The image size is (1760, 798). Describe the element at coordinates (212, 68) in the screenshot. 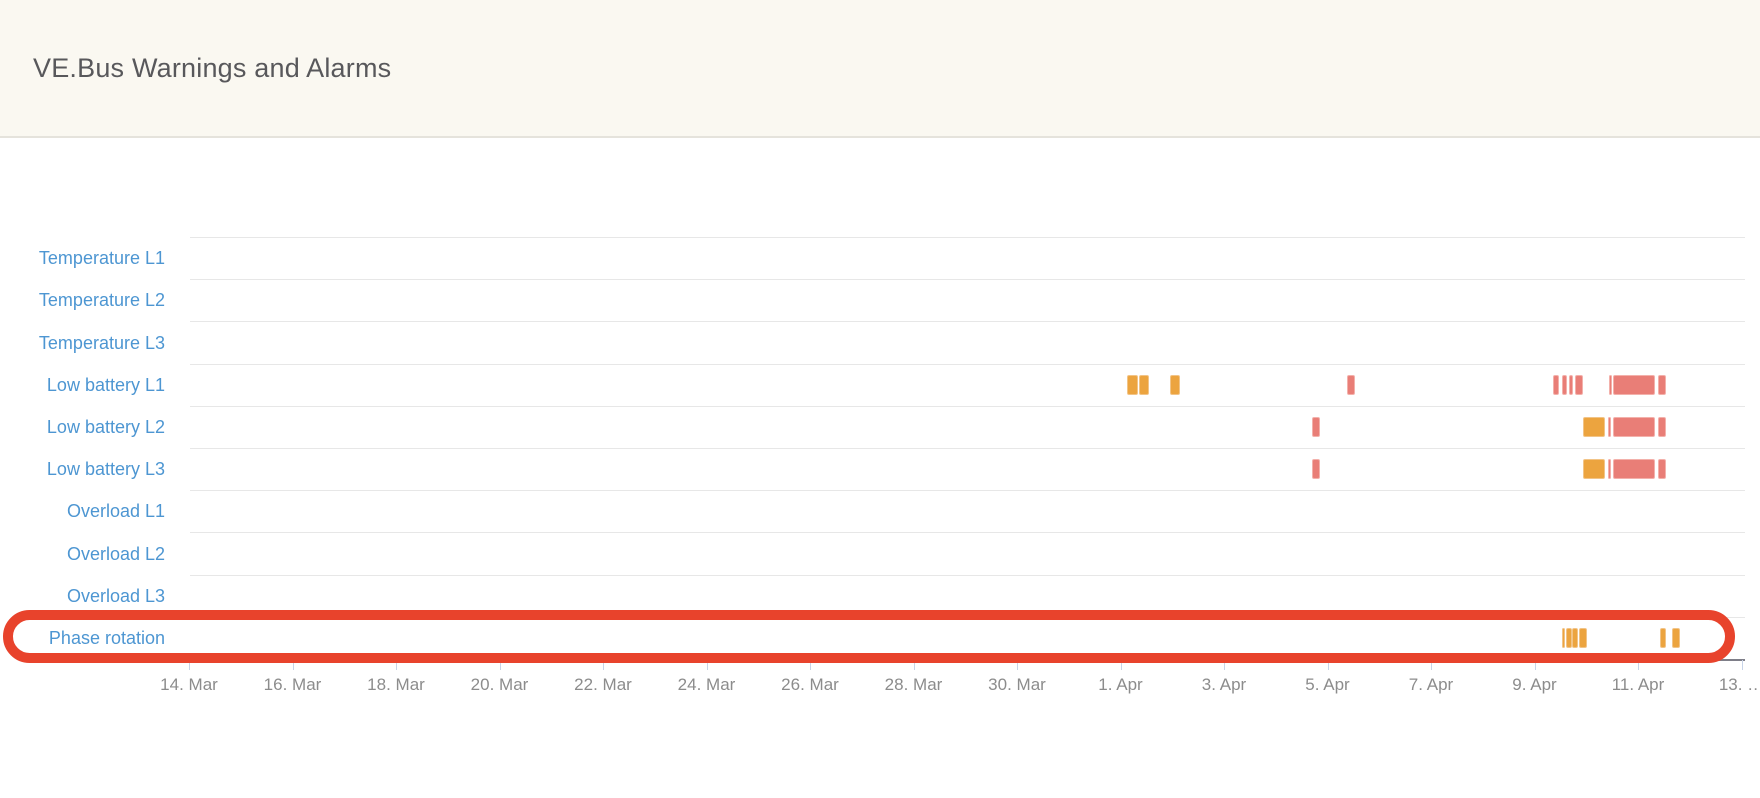

I see `chart-title: VE.Bus Warnings and Alarms` at that location.